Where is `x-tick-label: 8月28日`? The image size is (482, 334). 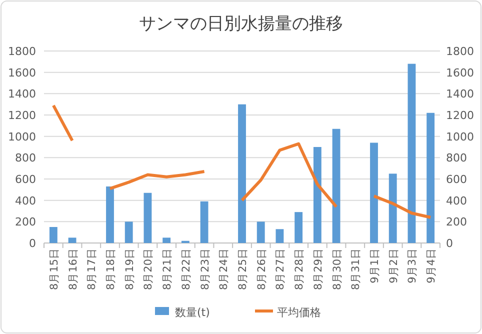 x-tick-label: 8月28日 is located at coordinates (300, 269).